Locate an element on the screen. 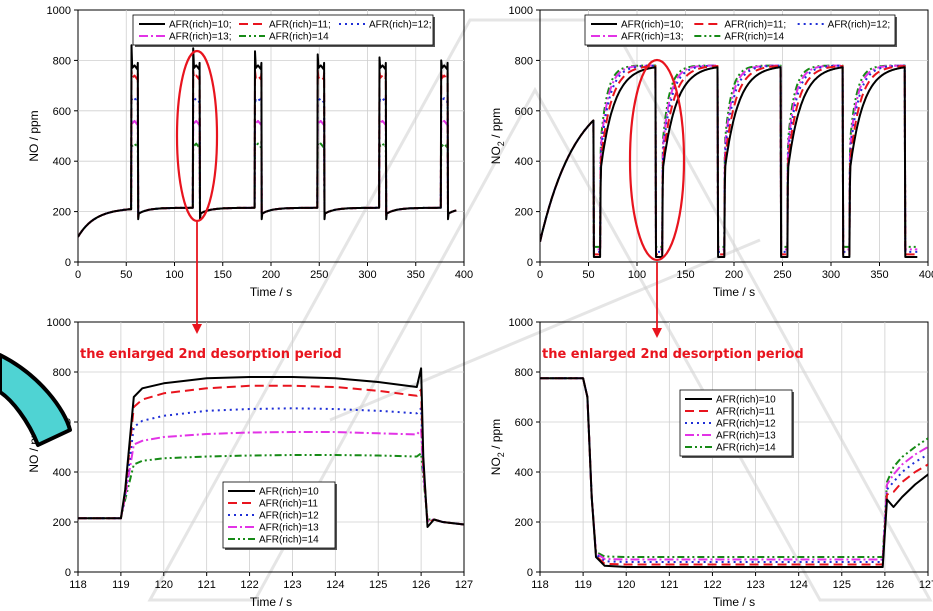 The height and width of the screenshot is (611, 933). x-tick-label: 50 is located at coordinates (126, 275).